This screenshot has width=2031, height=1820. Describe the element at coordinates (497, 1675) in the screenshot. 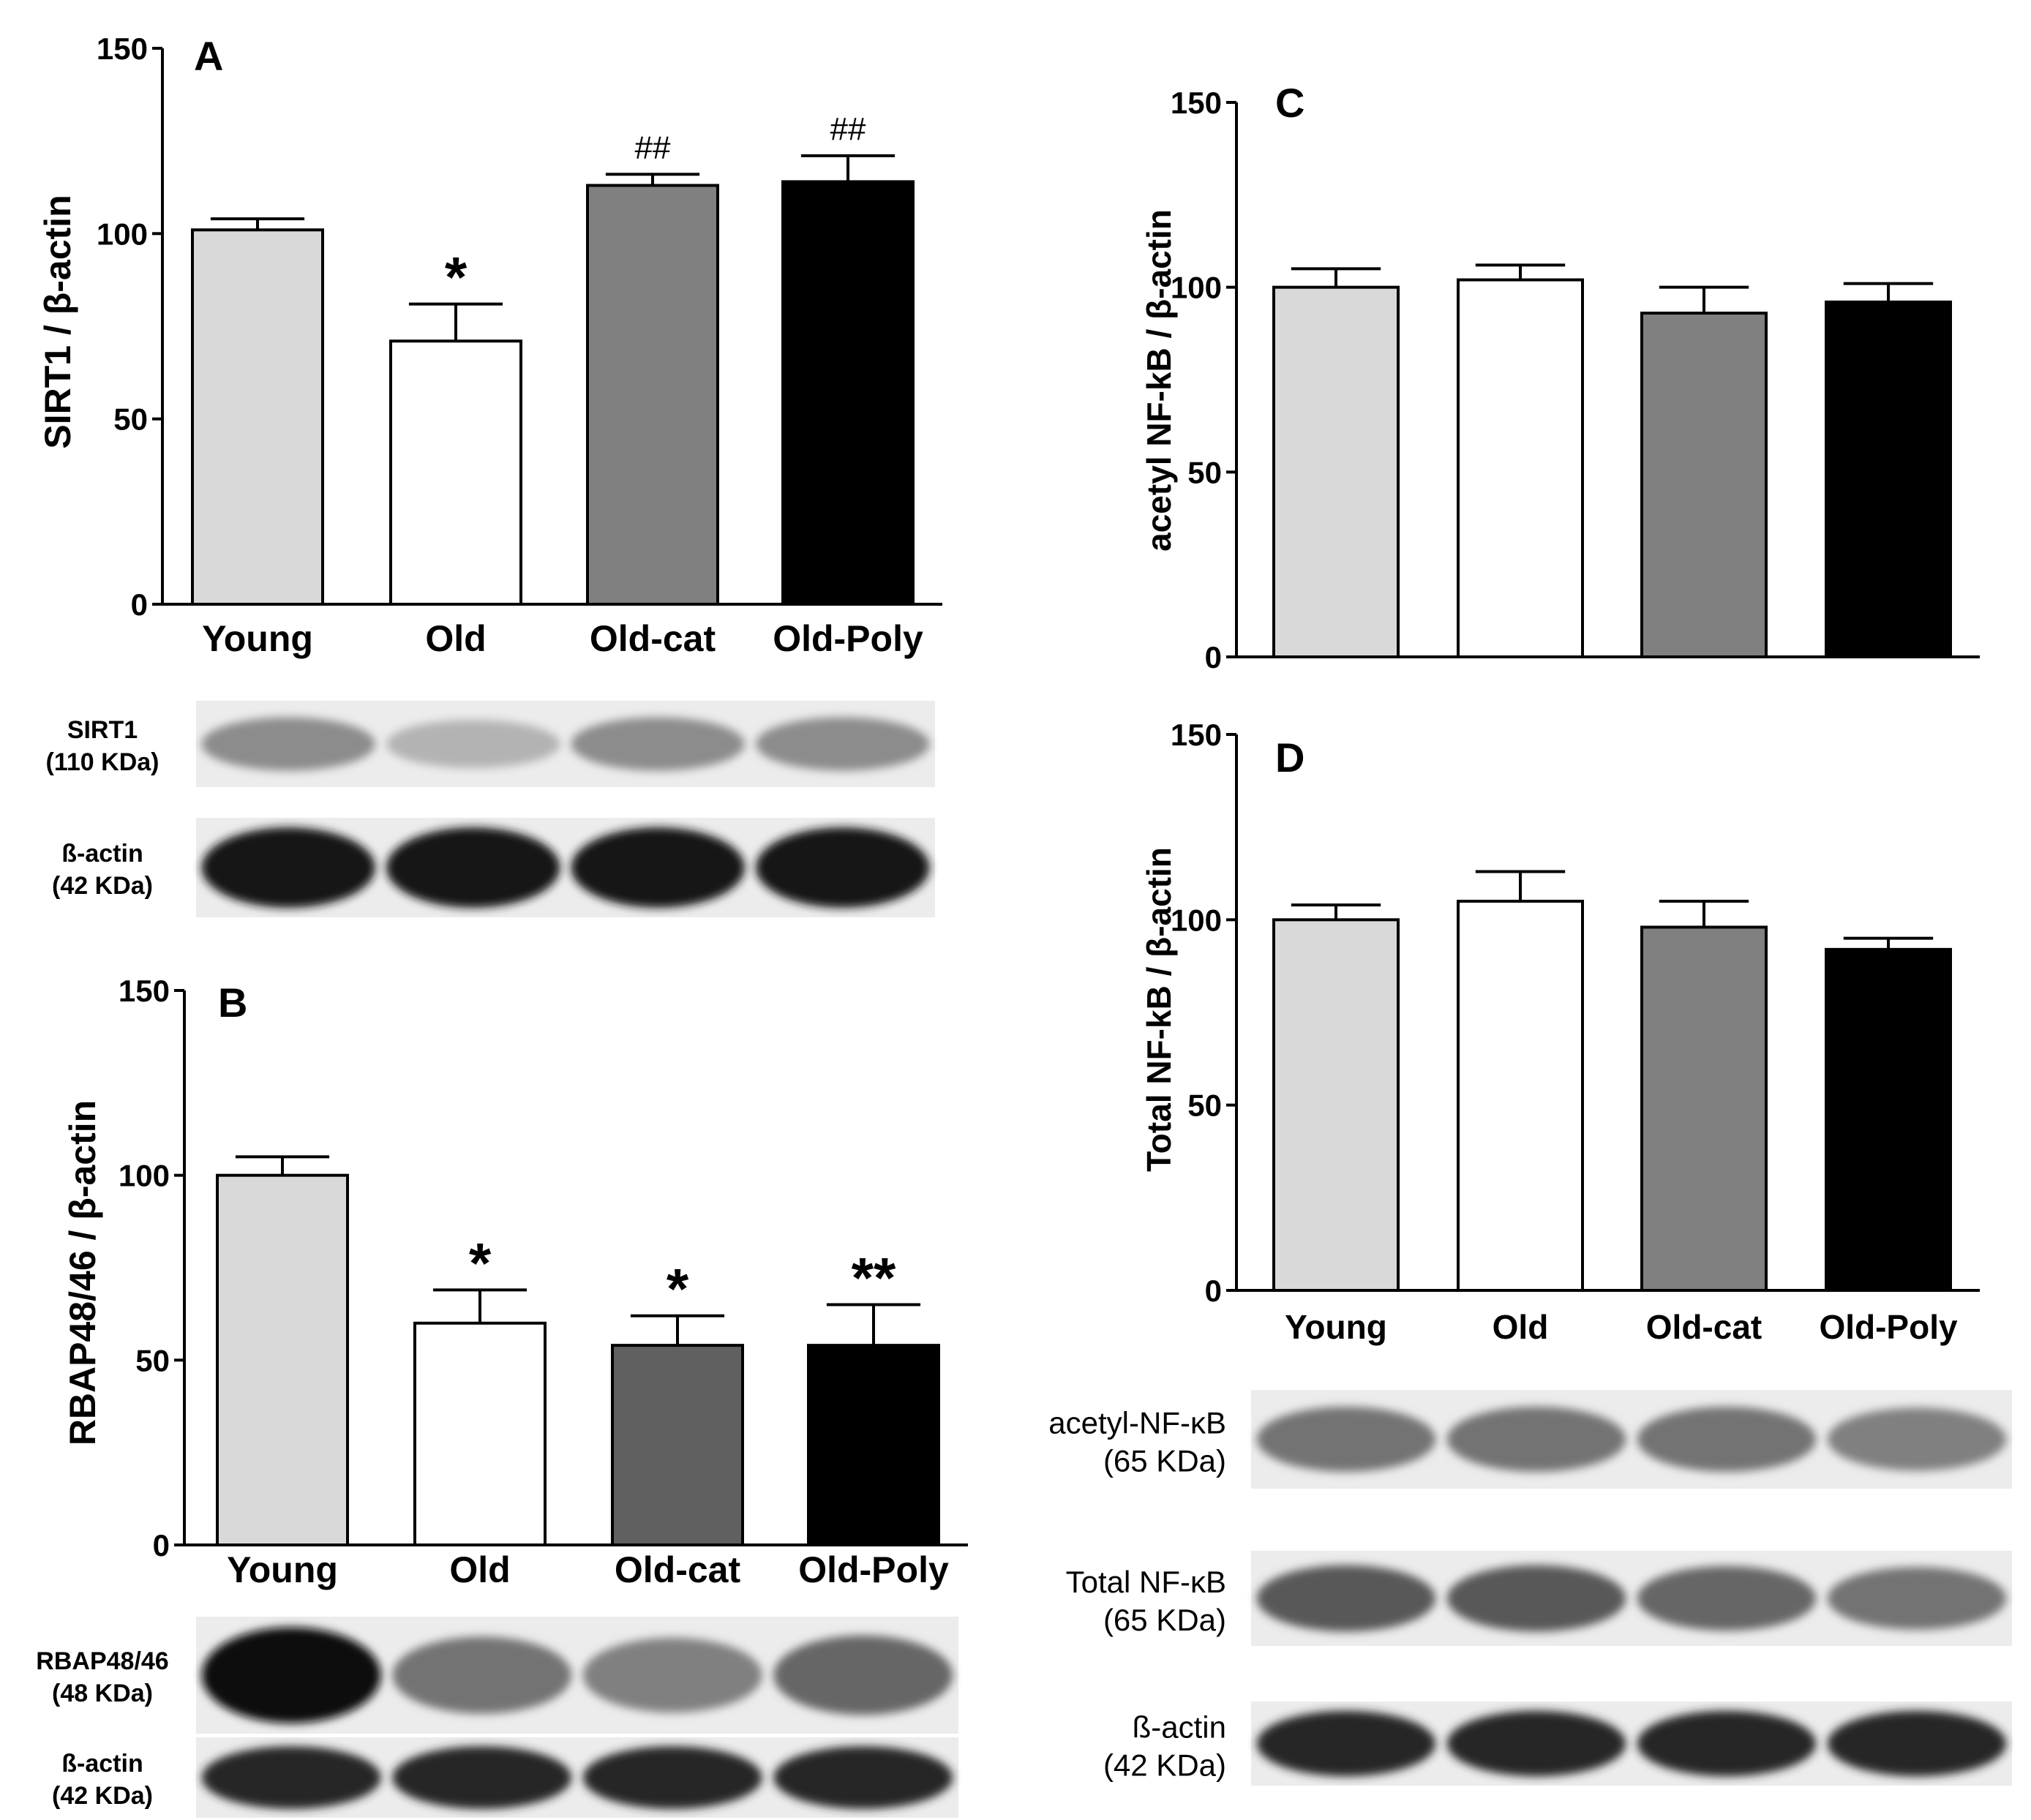

I see `blot-0: RBAP48/46 (48 KDa)` at that location.